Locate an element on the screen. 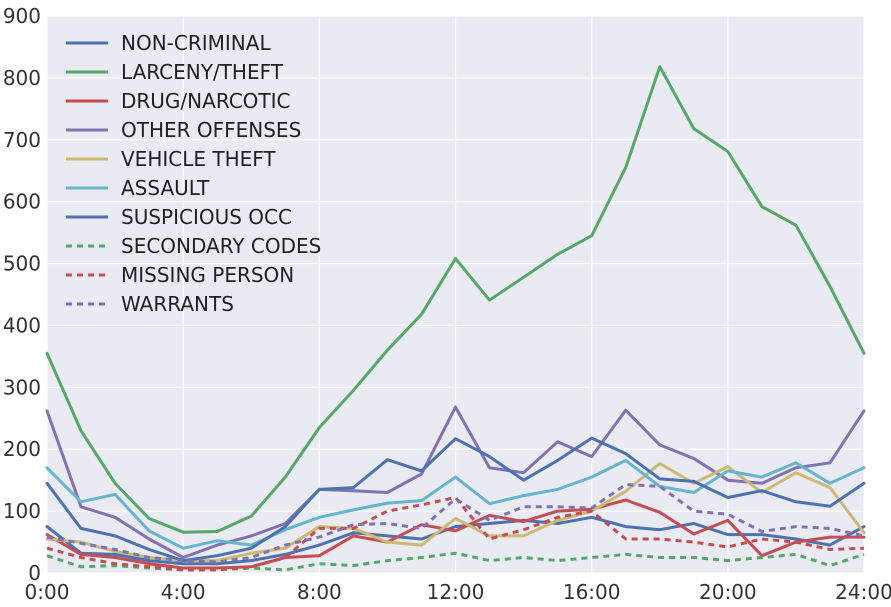 This screenshot has height=607, width=891. y-tick-label: 800 is located at coordinates (22, 78).